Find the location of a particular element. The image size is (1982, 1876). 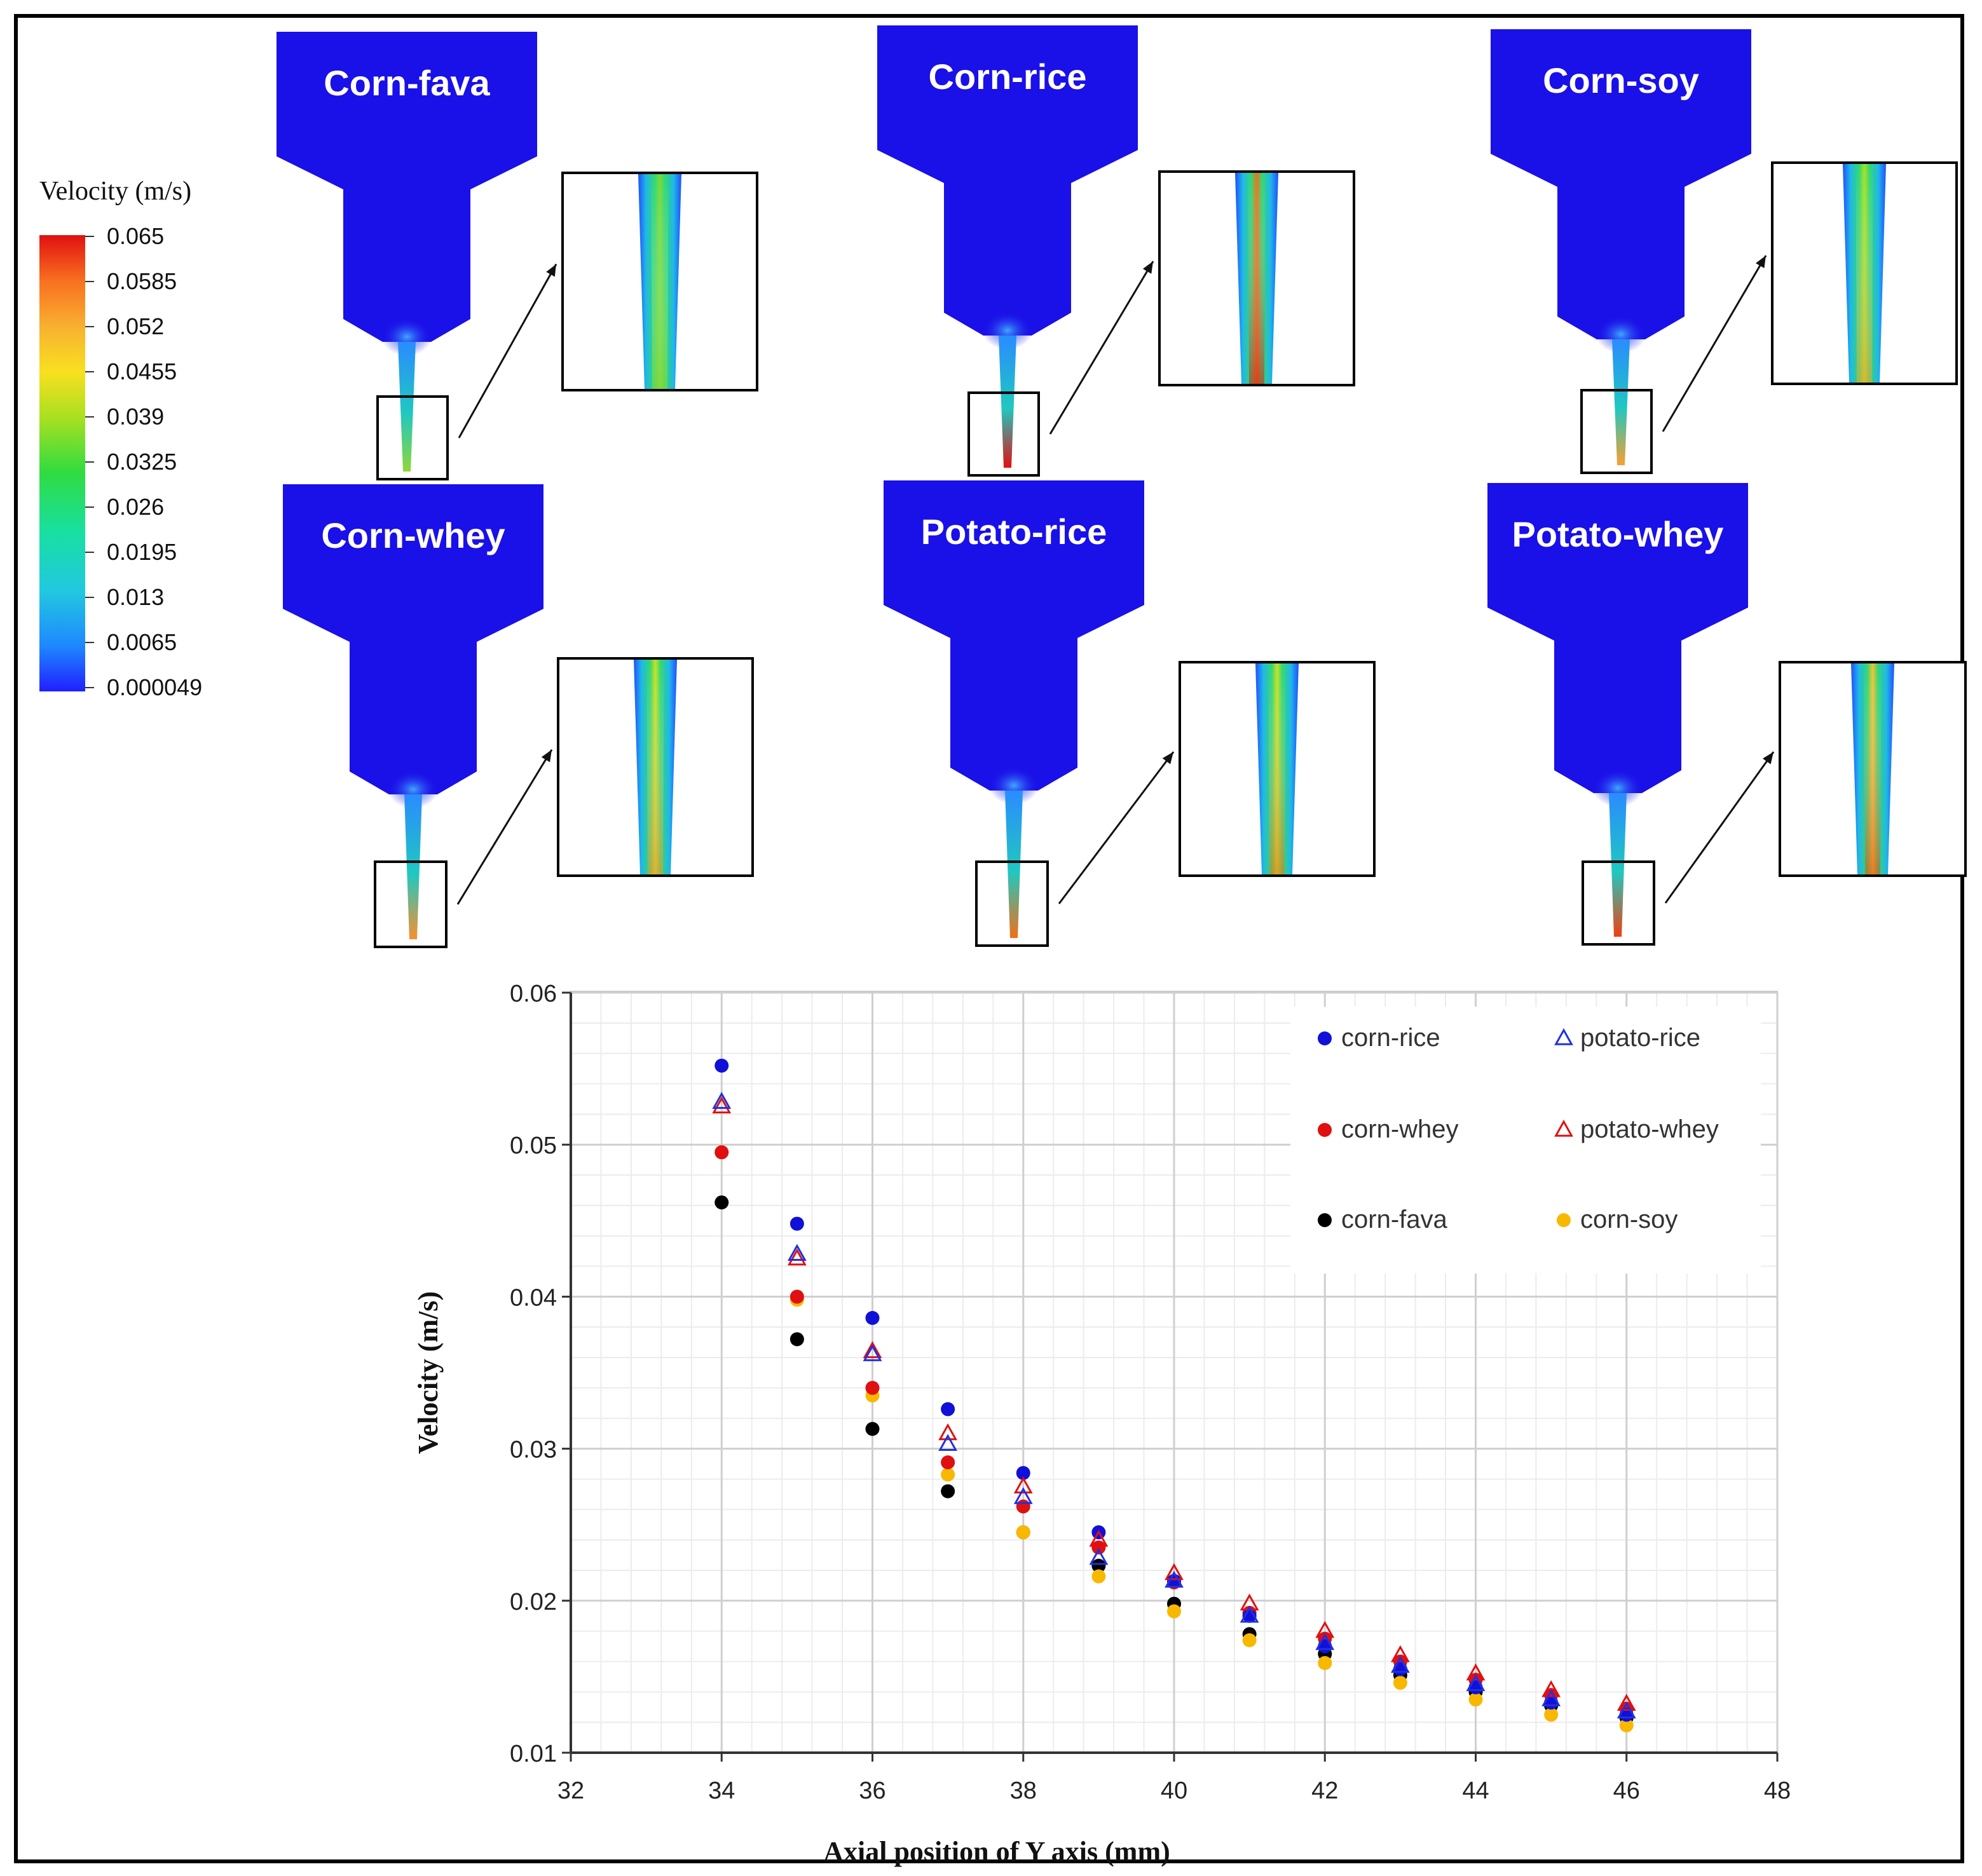

x-tick-label: 44 is located at coordinates (1476, 1790).